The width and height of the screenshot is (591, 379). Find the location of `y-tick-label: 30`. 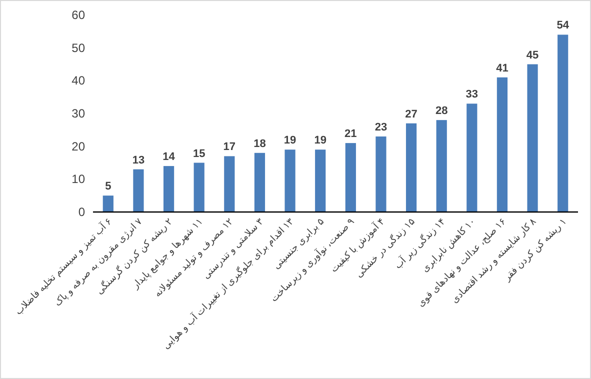

y-tick-label: 30 is located at coordinates (79, 113).